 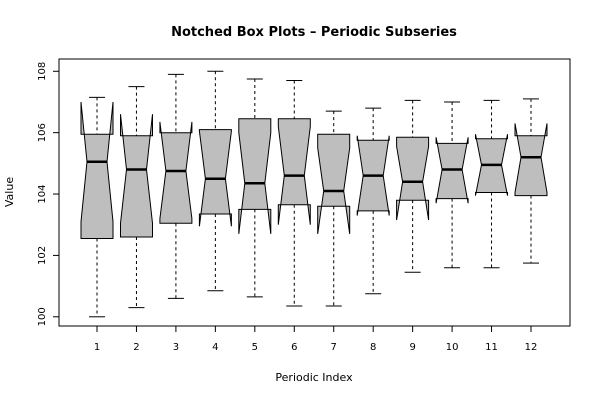 What do you see at coordinates (176, 347) in the screenshot?
I see `x-tick-label: 3` at bounding box center [176, 347].